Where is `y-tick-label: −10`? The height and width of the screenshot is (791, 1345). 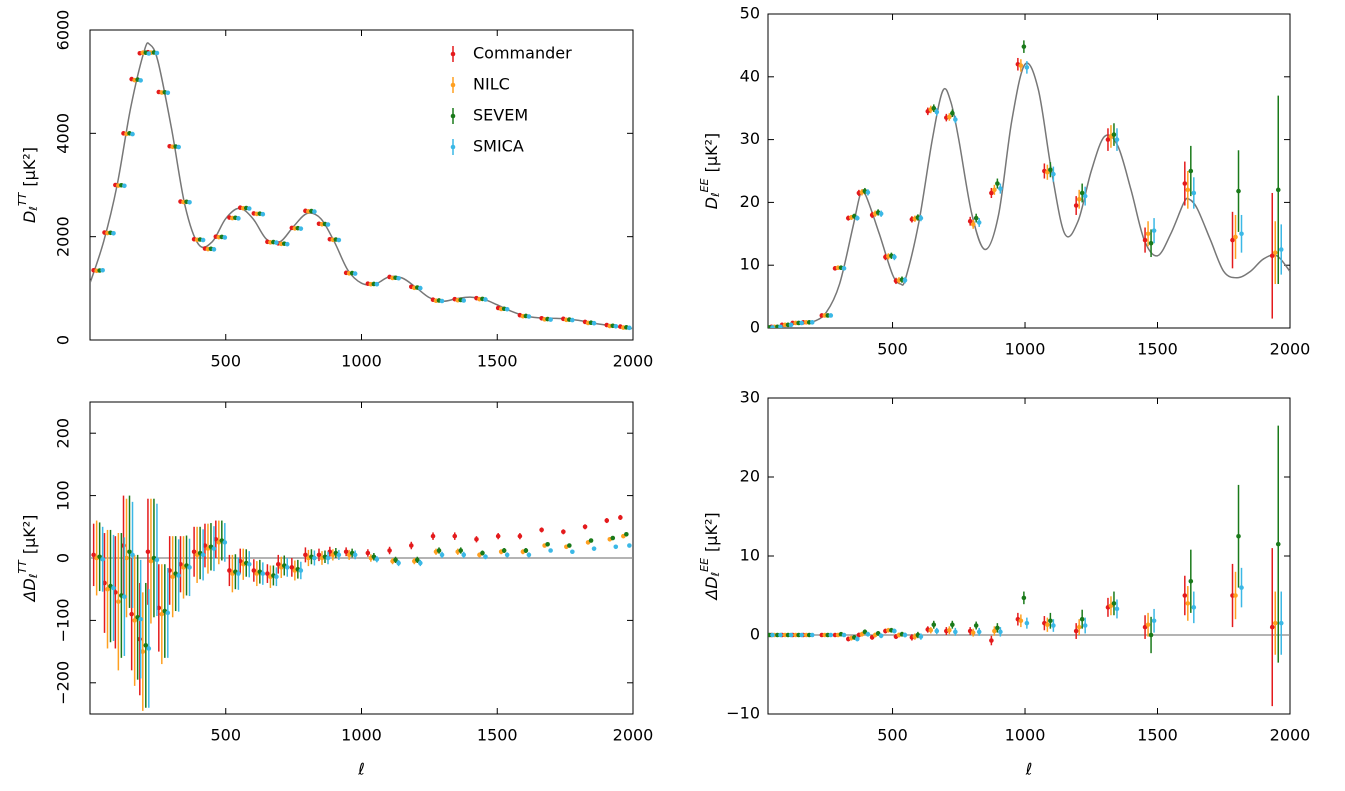 y-tick-label: −10 is located at coordinates (743, 713).